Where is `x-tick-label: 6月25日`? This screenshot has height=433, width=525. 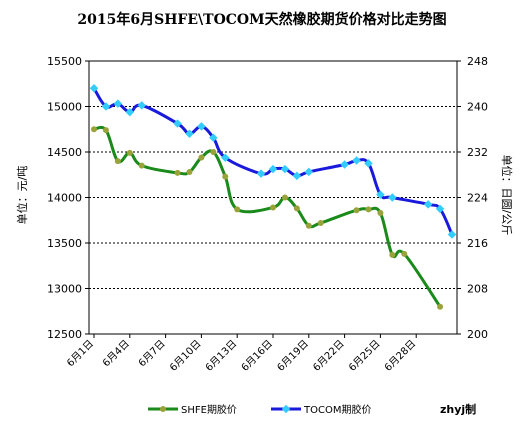 x-tick-label: 6月25日 is located at coordinates (364, 356).